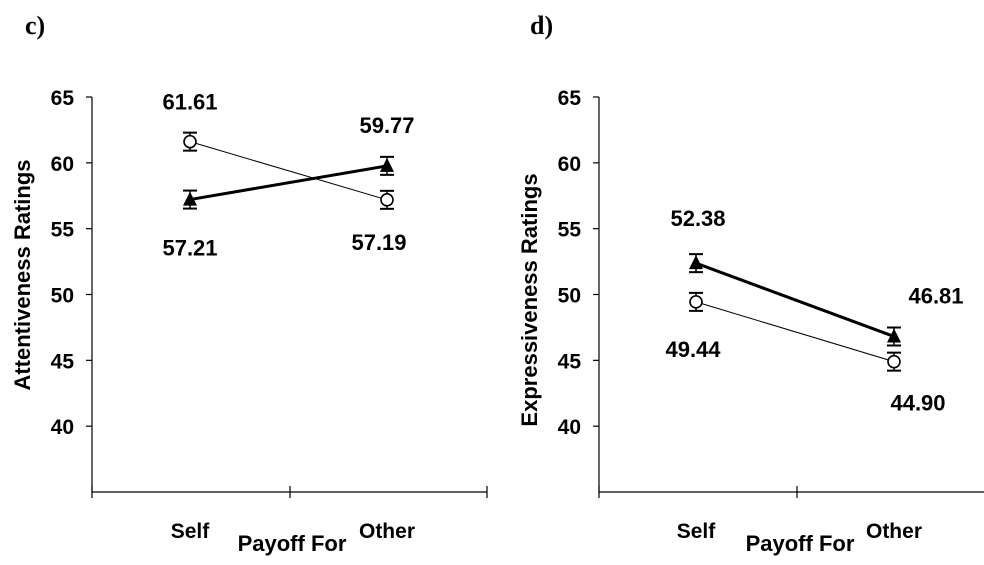  Describe the element at coordinates (378, 242) in the screenshot. I see `data-label: 57.19` at that location.